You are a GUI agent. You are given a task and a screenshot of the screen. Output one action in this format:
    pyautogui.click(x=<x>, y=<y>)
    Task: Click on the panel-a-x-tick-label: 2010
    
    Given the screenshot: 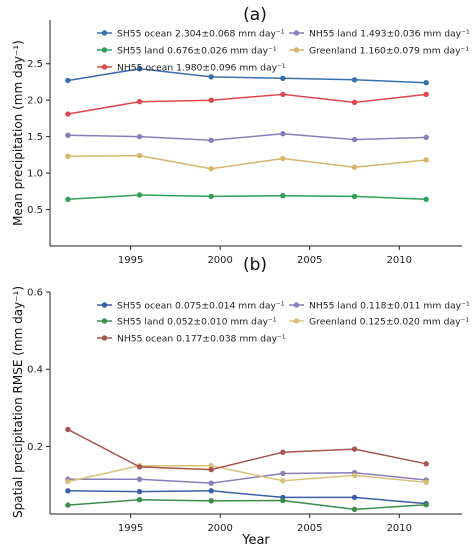 What is the action you would take?
    pyautogui.click(x=399, y=260)
    